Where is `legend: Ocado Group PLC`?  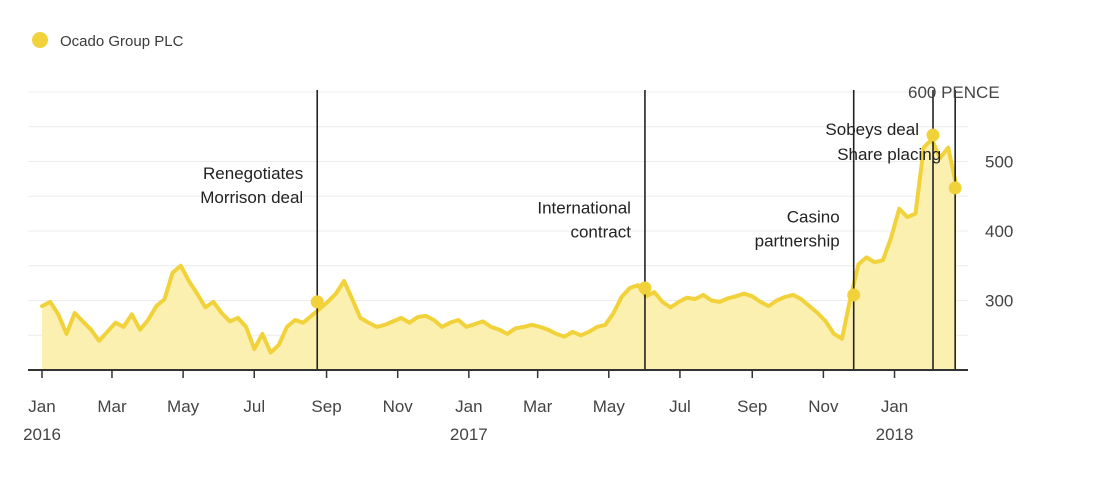 legend: Ocado Group PLC is located at coordinates (108, 41).